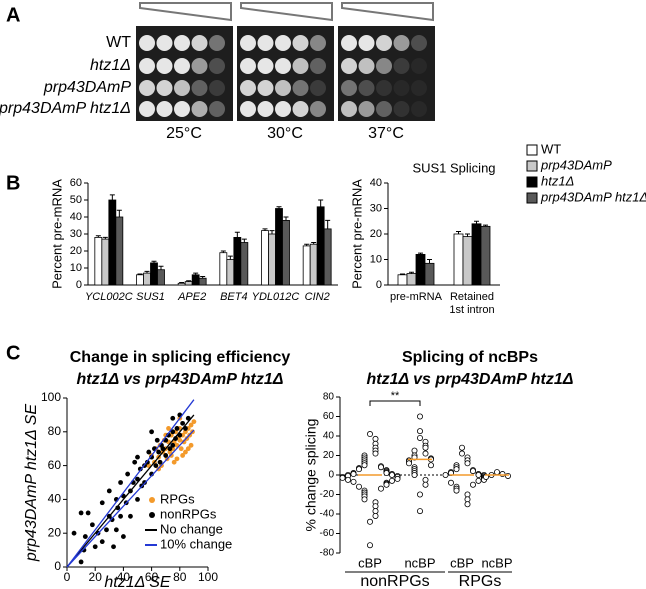  What do you see at coordinates (327, 553) in the screenshot?
I see `y-tick-label: -80` at bounding box center [327, 553].